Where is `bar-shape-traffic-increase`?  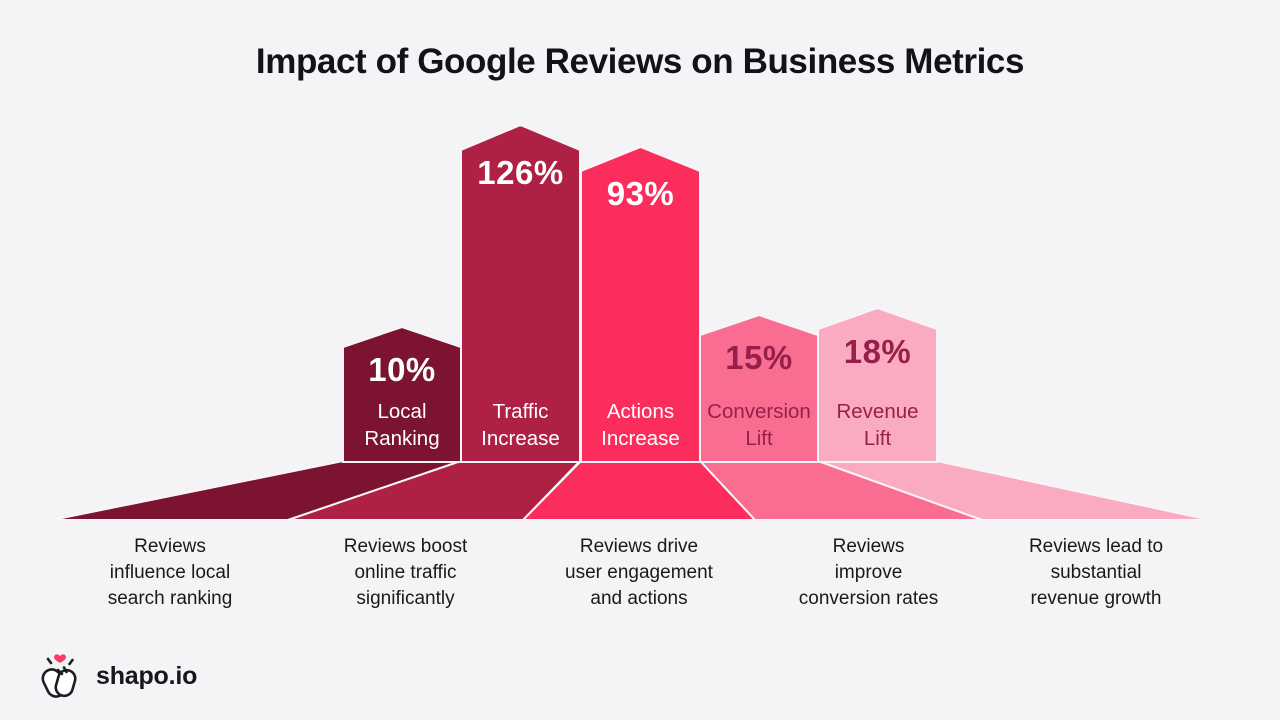
bar-shape-traffic-increase is located at coordinates (520, 293).